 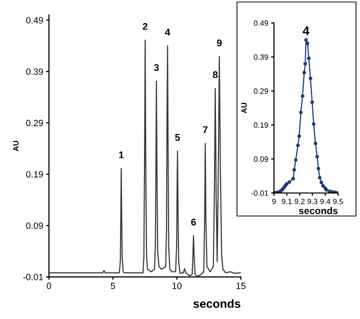 I want to click on annotation: 1, so click(x=121, y=155).